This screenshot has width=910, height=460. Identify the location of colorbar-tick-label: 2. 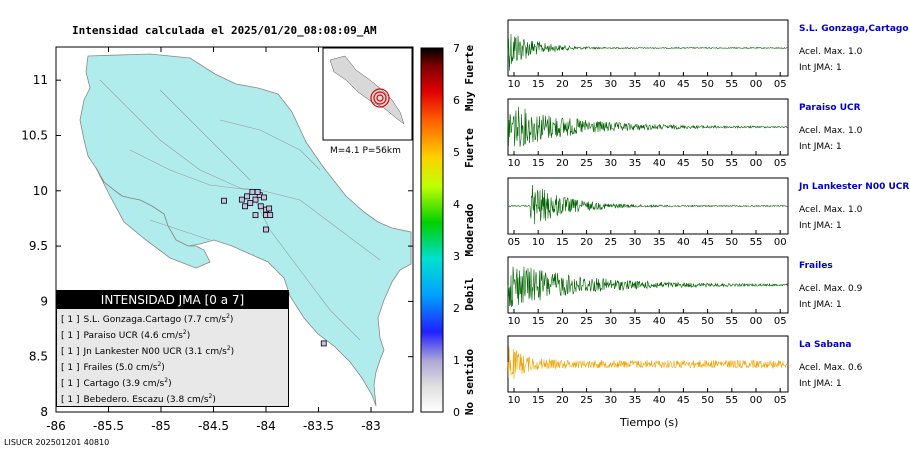
(456, 308).